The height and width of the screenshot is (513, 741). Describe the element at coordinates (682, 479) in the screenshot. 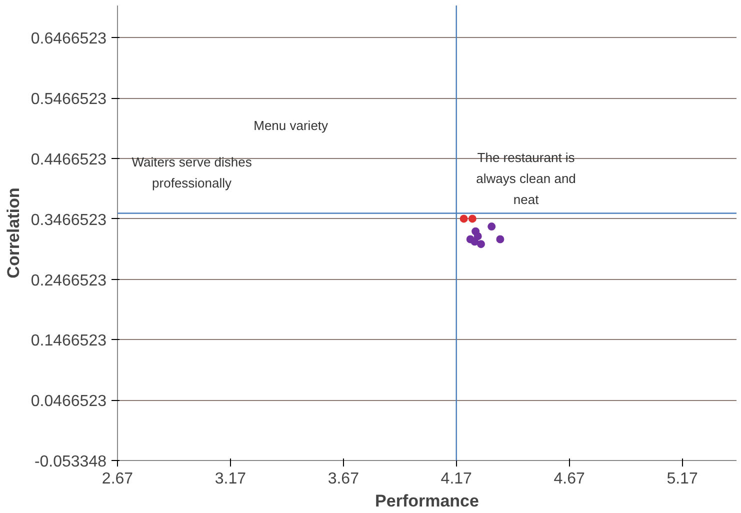

I see `x-tick-label: 5.17` at that location.